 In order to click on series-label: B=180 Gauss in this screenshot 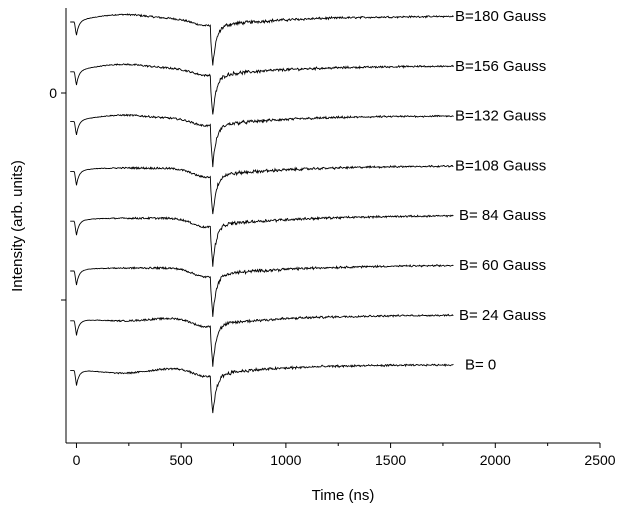, I will do `click(500, 16)`.